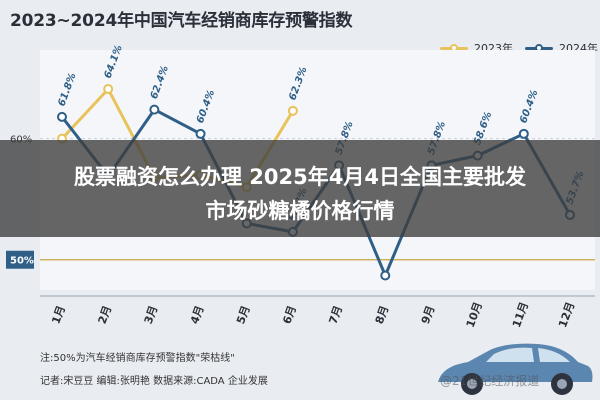 This screenshot has width=600, height=400. I want to click on x-tick-label: 5月, so click(243, 315).